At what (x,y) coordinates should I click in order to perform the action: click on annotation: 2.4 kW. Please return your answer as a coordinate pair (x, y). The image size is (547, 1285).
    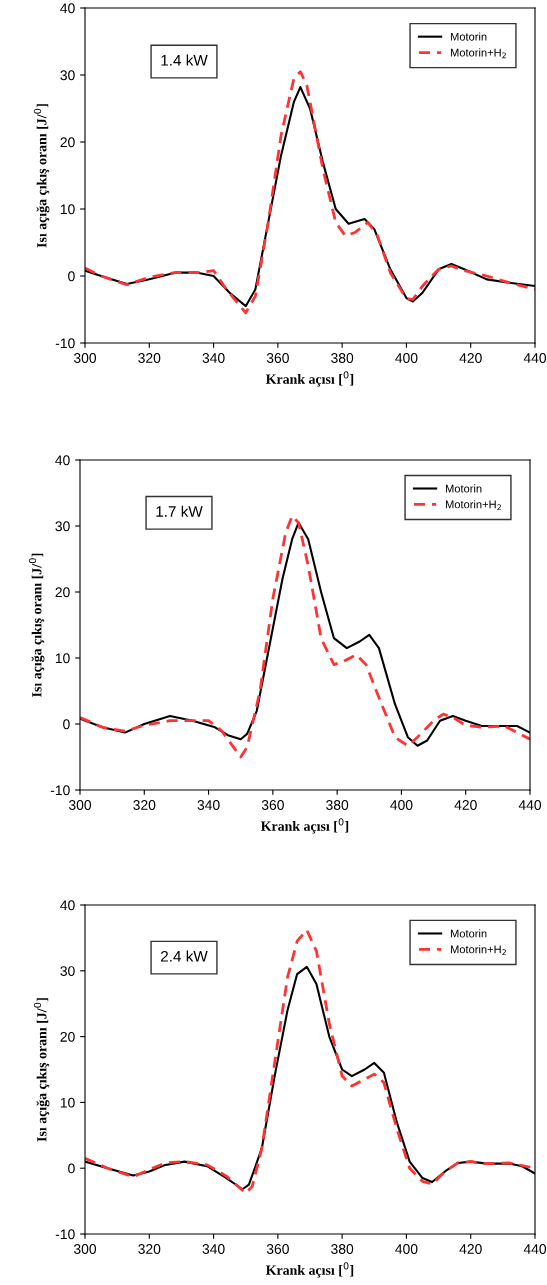
    Looking at the image, I should click on (184, 956).